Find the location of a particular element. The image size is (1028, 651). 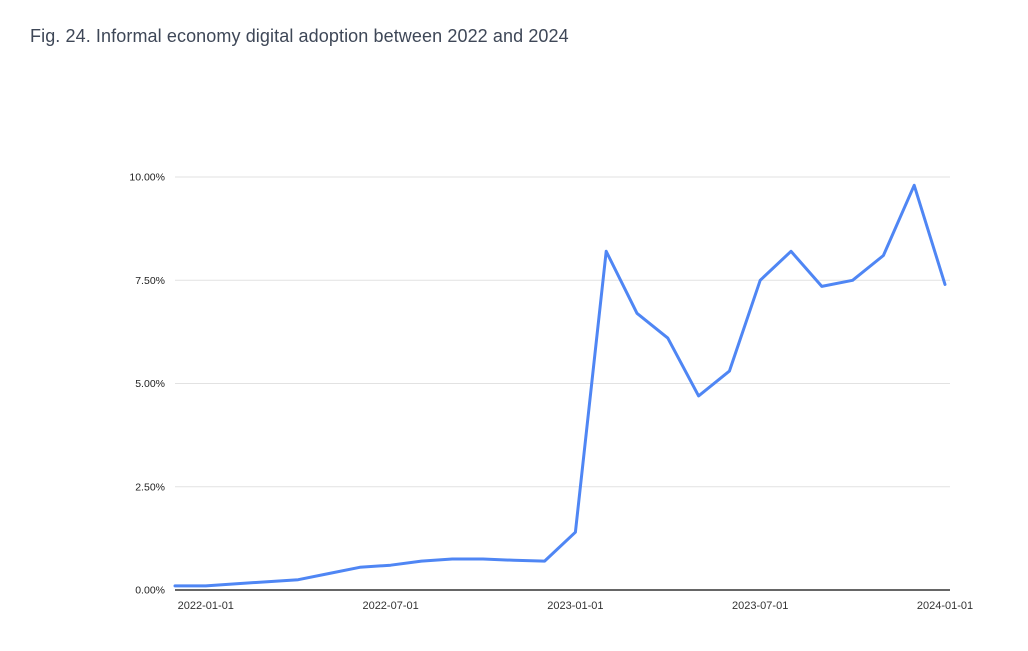

x-axis-tick-label: 2024-01-01 is located at coordinates (945, 606).